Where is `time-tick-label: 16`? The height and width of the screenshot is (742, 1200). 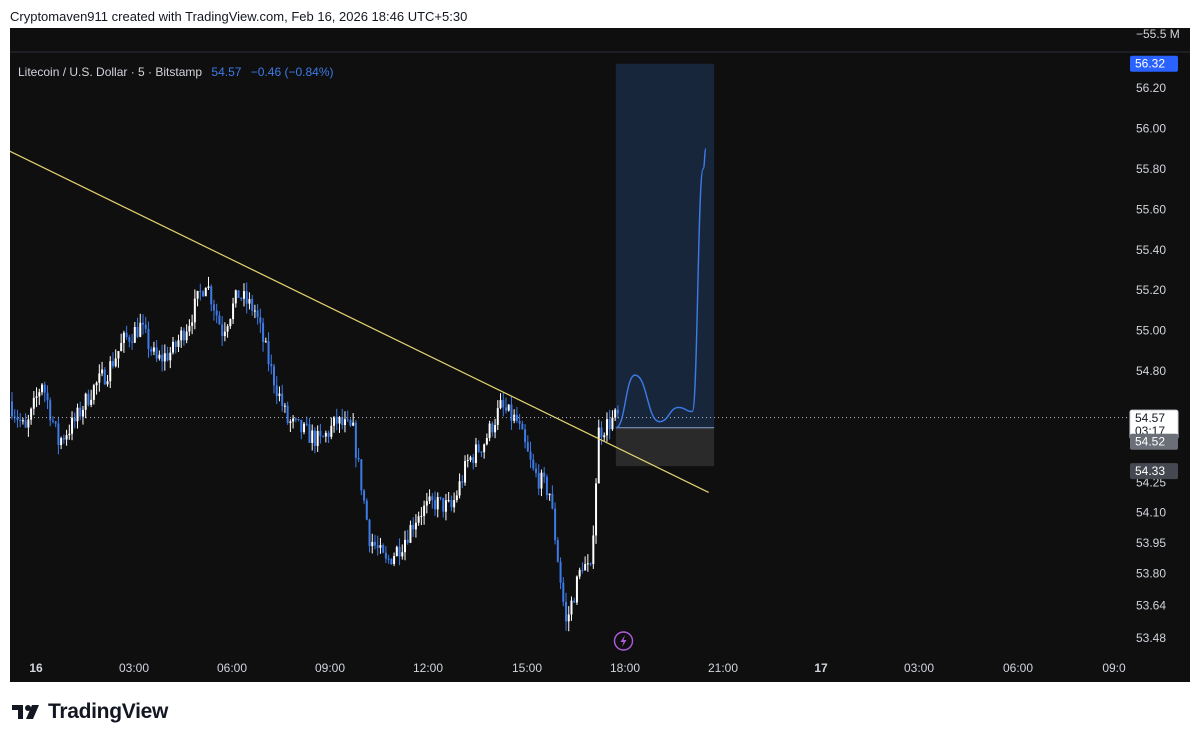
time-tick-label: 16 is located at coordinates (36, 668).